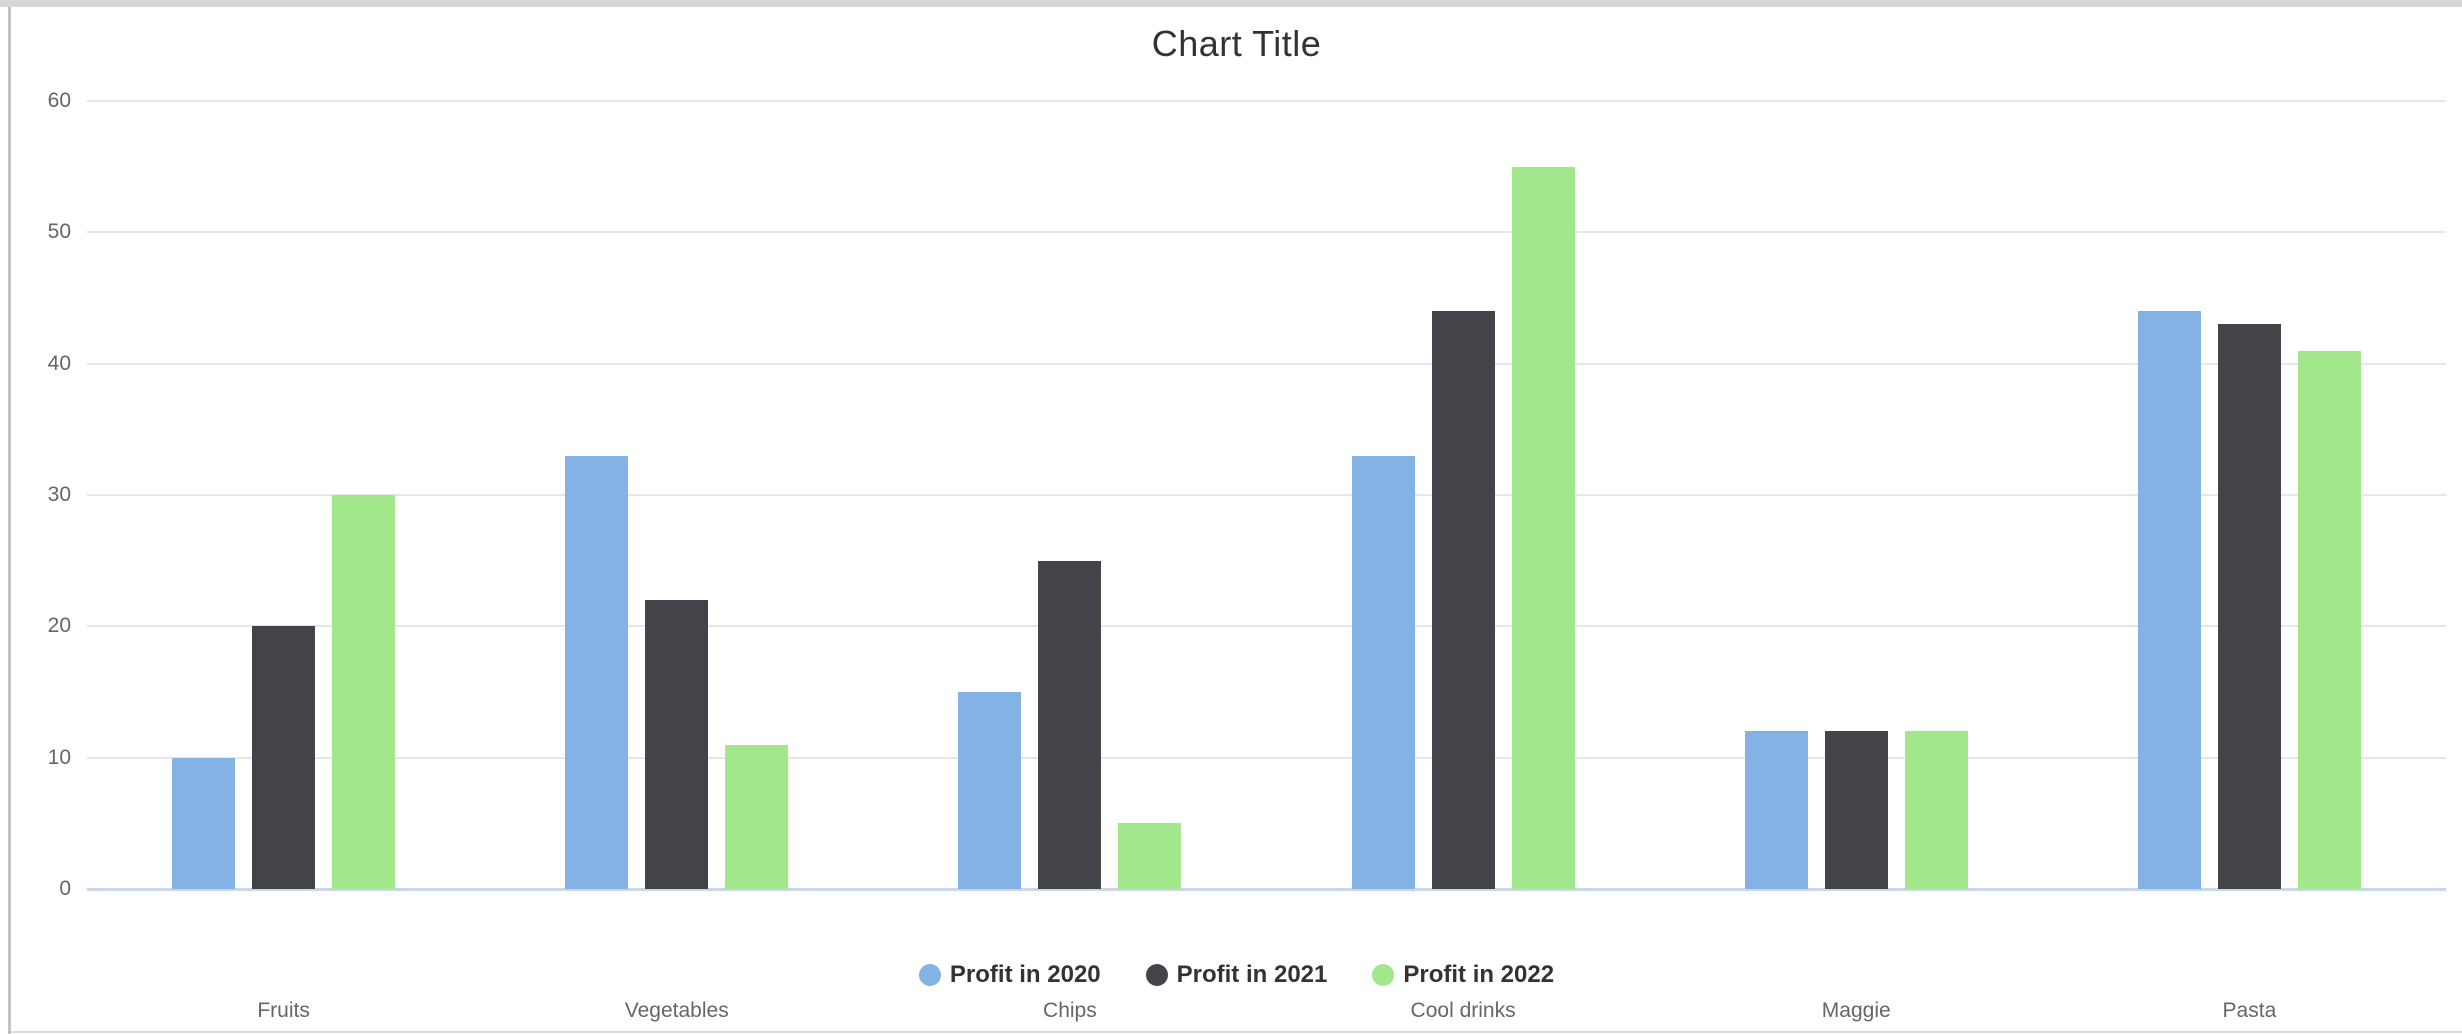 This screenshot has width=2462, height=1034. I want to click on y-axis-label-10: 10, so click(59, 757).